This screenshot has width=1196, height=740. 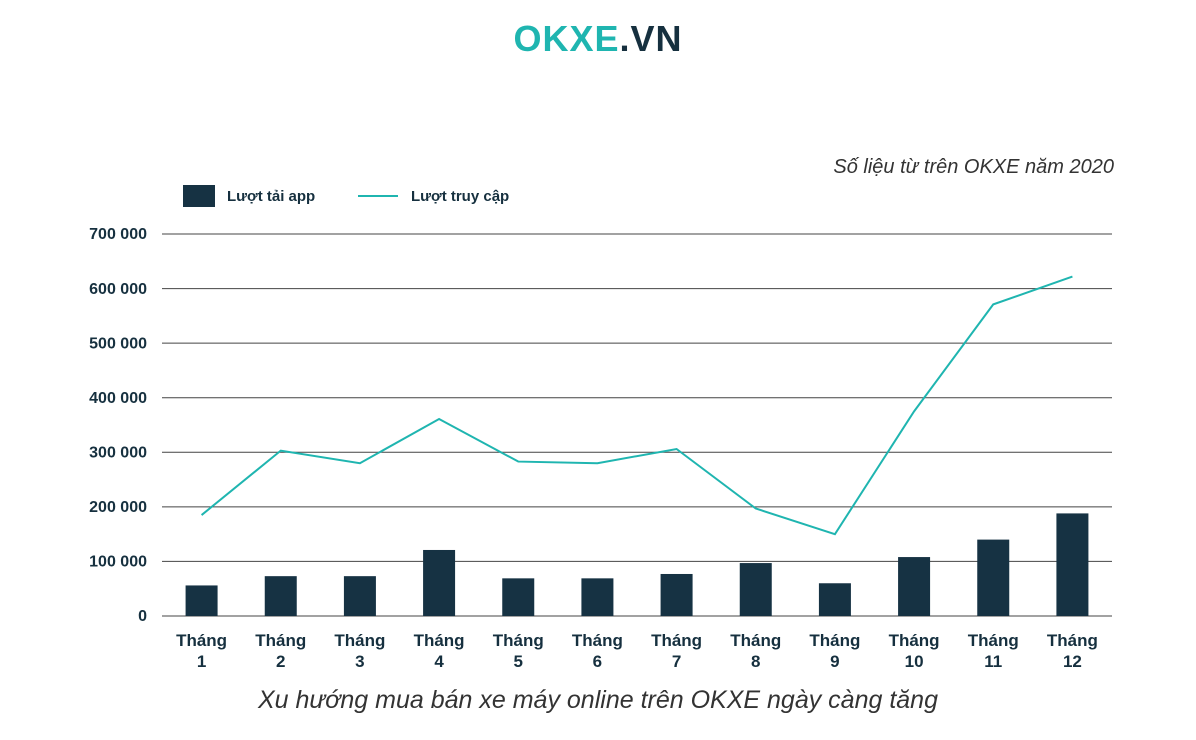 I want to click on x-tick-label: Tháng 6, so click(x=597, y=651).